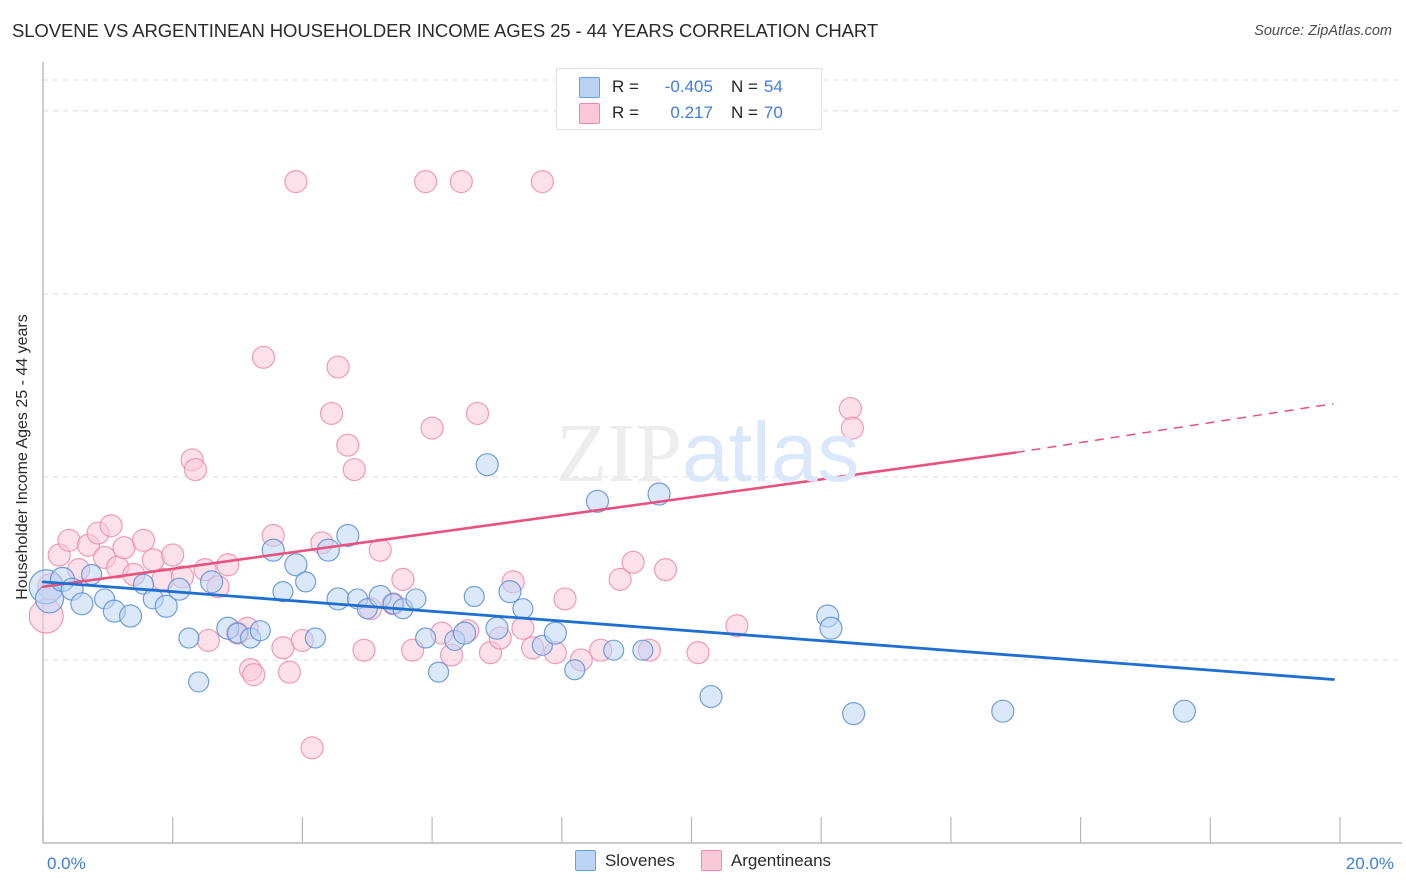 The width and height of the screenshot is (1406, 892). Describe the element at coordinates (1323, 31) in the screenshot. I see `source-attribution: Source: ZipAtlas.com` at that location.